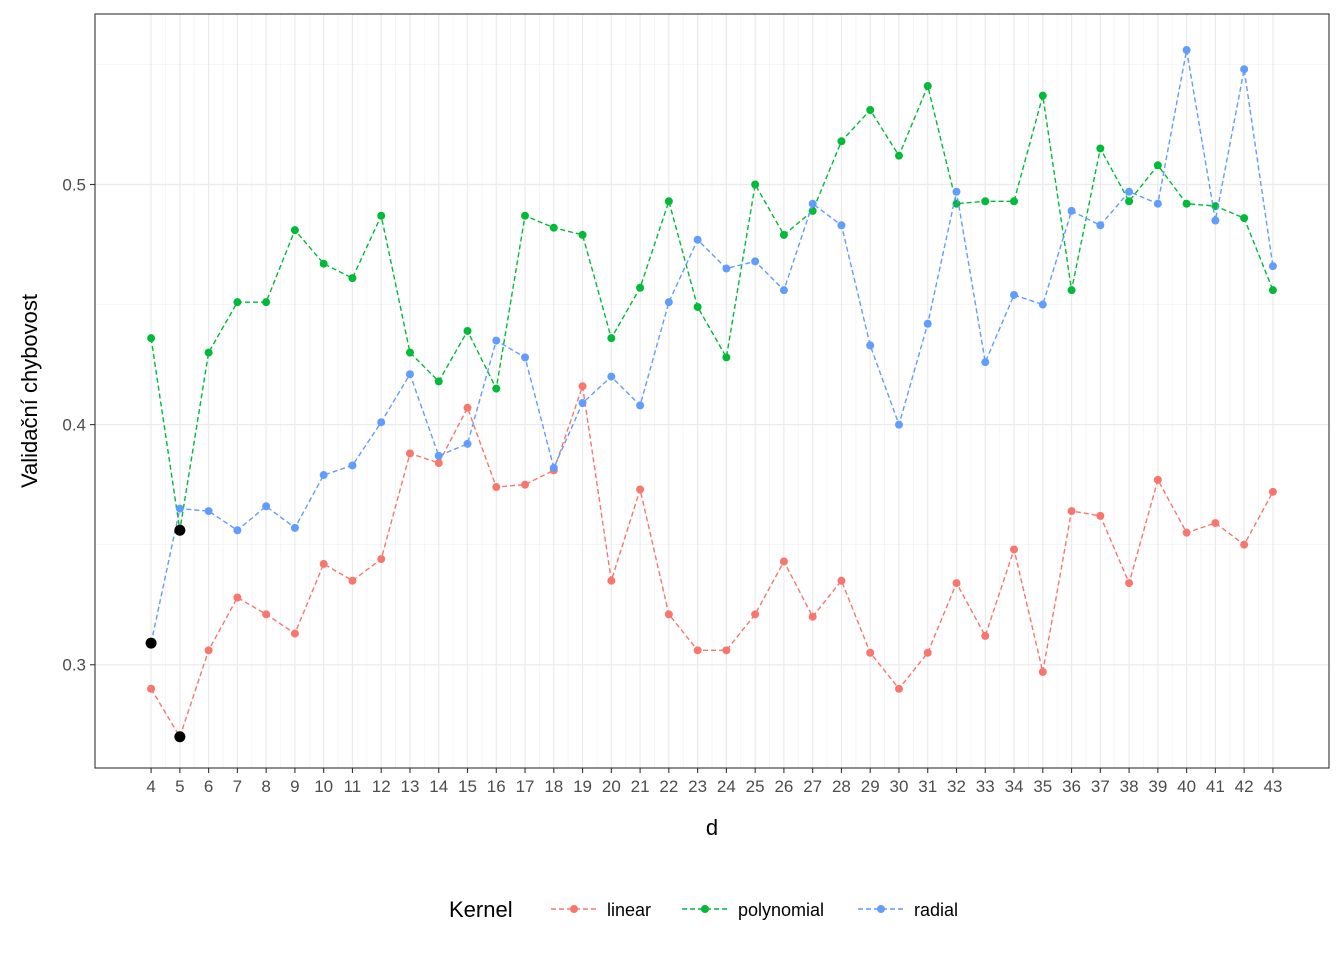 This screenshot has width=1344, height=960. I want to click on legend-label: linear, so click(629, 910).